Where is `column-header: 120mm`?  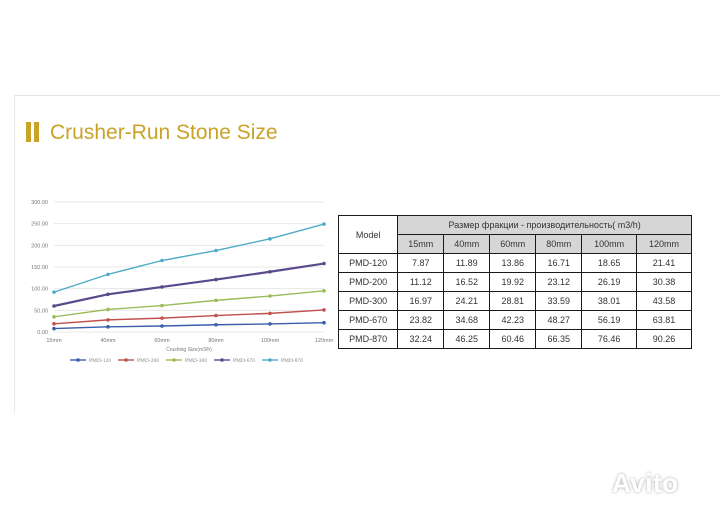 column-header: 120mm is located at coordinates (664, 244).